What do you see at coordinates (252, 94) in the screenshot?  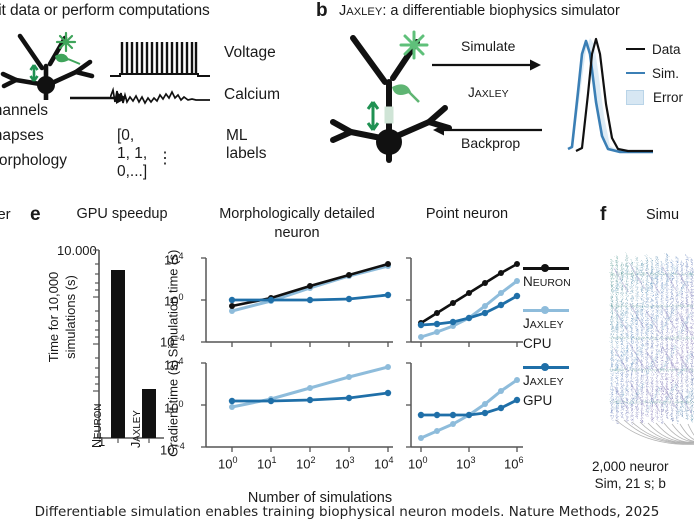 I see `panel-a-output-calcium: Calcium` at bounding box center [252, 94].